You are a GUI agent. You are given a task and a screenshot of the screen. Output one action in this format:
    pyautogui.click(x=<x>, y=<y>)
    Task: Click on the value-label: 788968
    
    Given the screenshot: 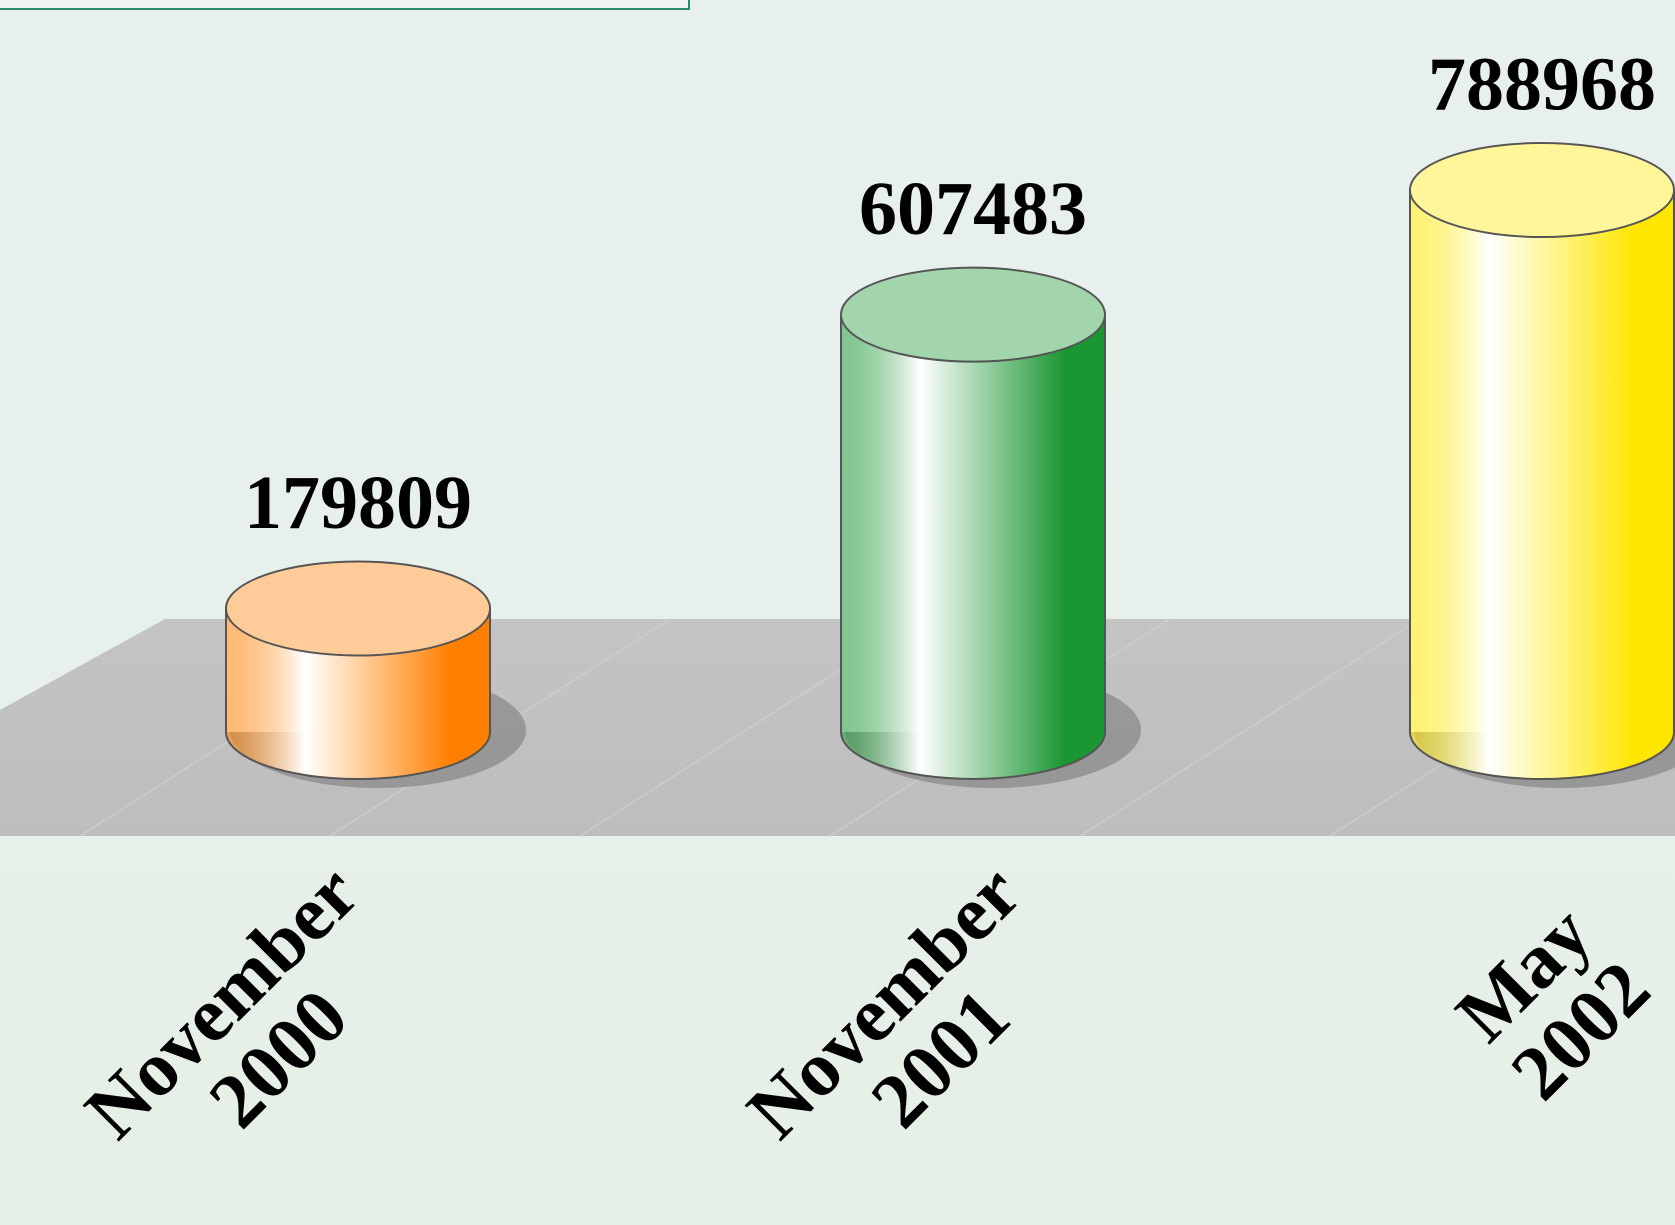 What is the action you would take?
    pyautogui.click(x=1542, y=84)
    